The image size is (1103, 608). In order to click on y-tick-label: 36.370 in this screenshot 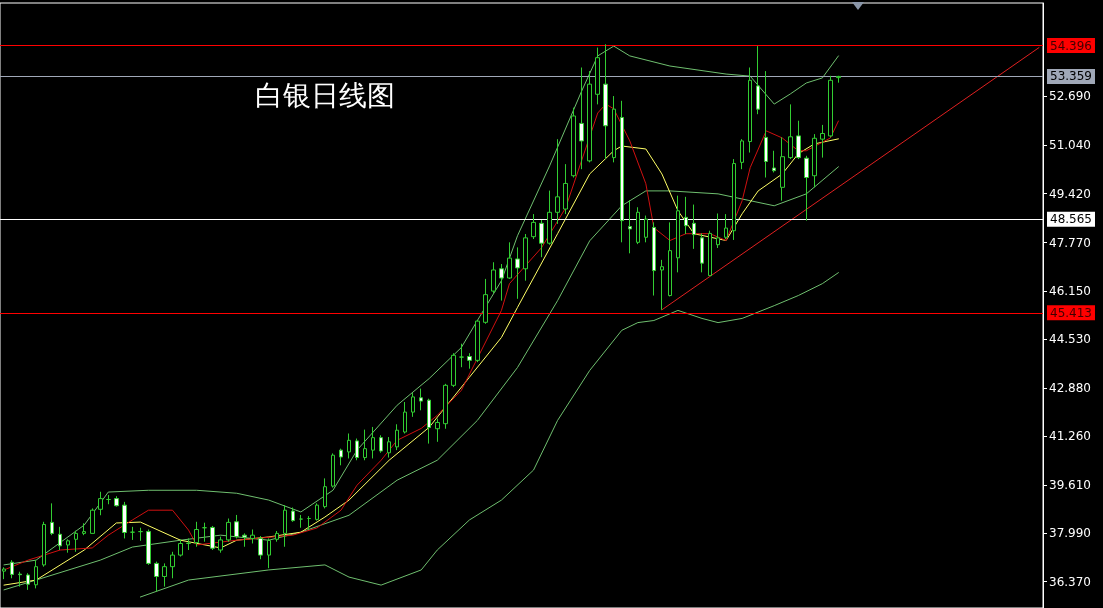, I will do `click(1070, 581)`.